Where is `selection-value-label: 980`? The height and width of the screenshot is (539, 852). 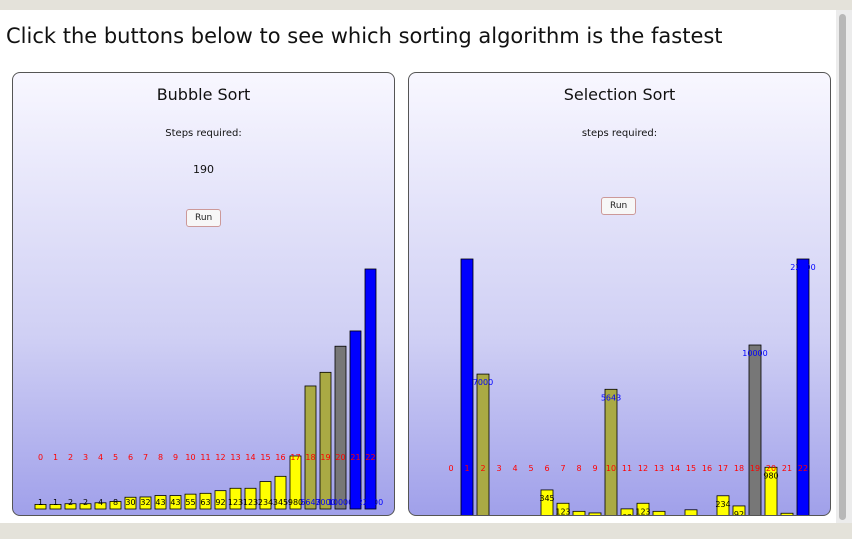 selection-value-label: 980 is located at coordinates (770, 475).